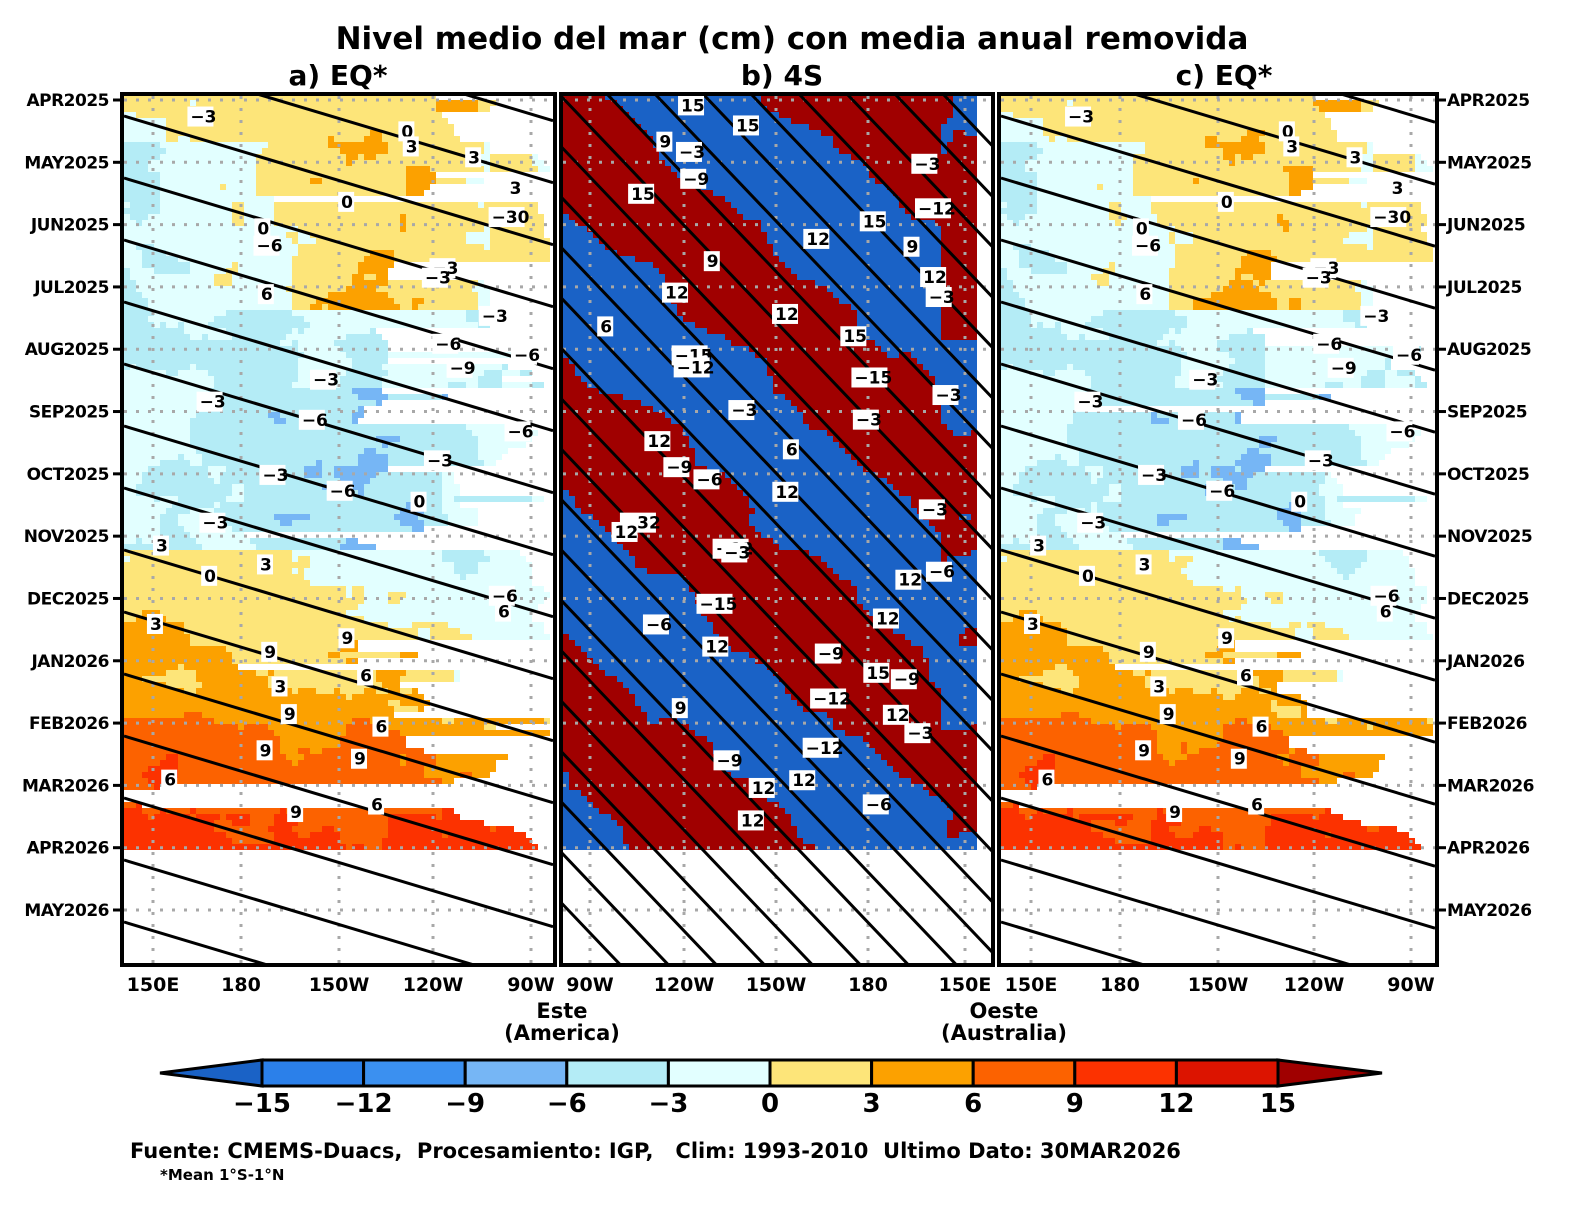 The width and height of the screenshot is (1584, 1224). Describe the element at coordinates (771, 1088) in the screenshot. I see `colorbar: −15 −12 −9 −6 −3 0 3 6 9 12 15` at that location.